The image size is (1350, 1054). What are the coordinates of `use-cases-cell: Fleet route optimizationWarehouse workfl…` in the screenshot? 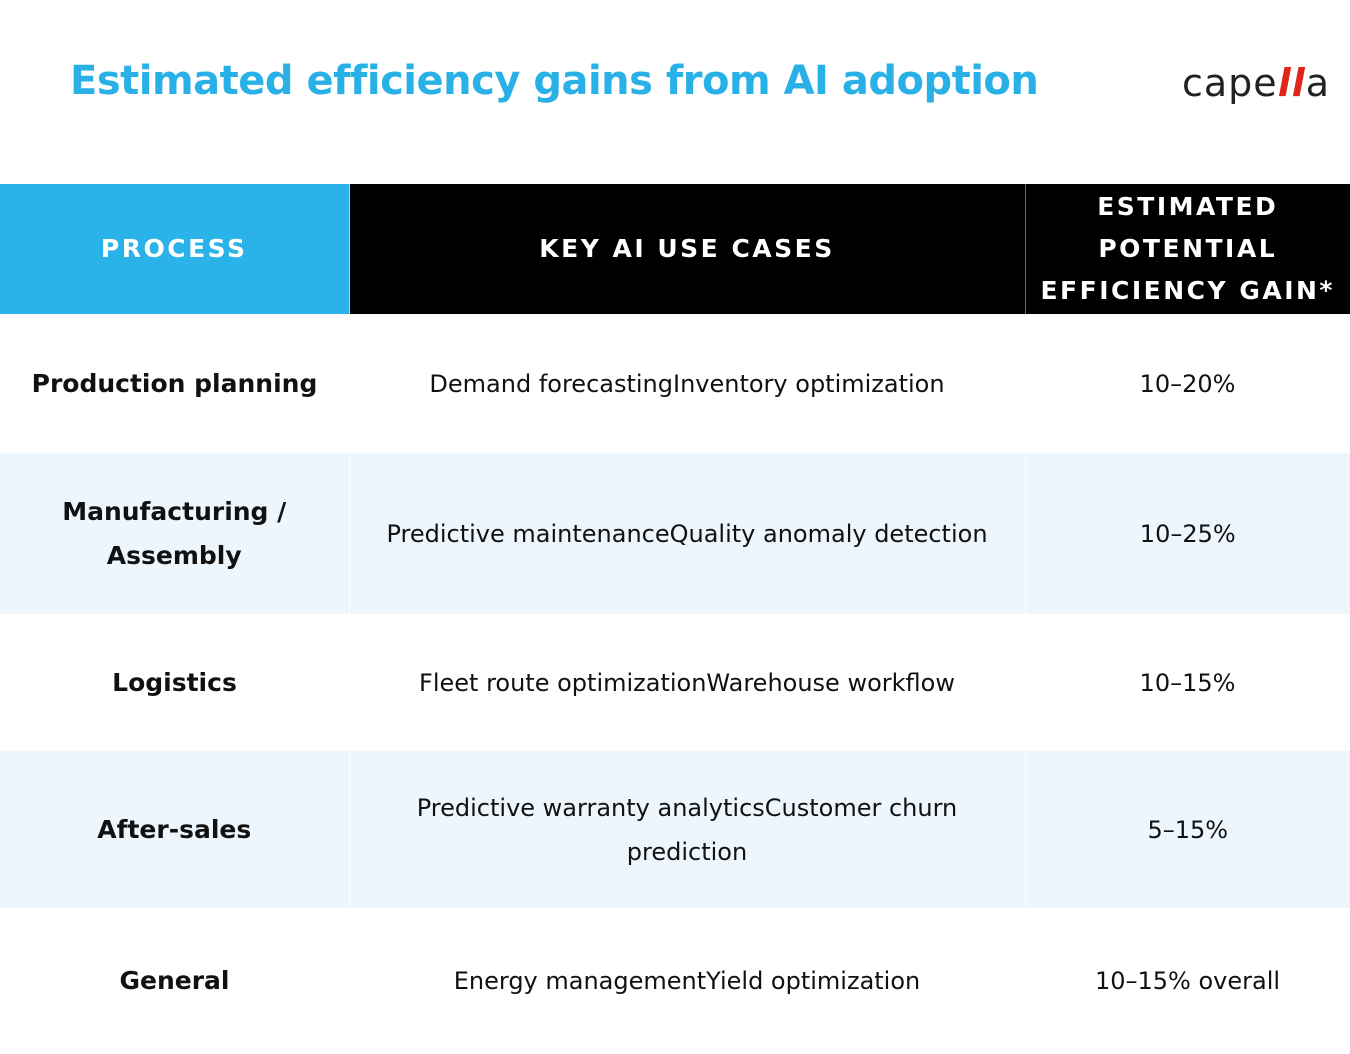 It's located at (687, 682).